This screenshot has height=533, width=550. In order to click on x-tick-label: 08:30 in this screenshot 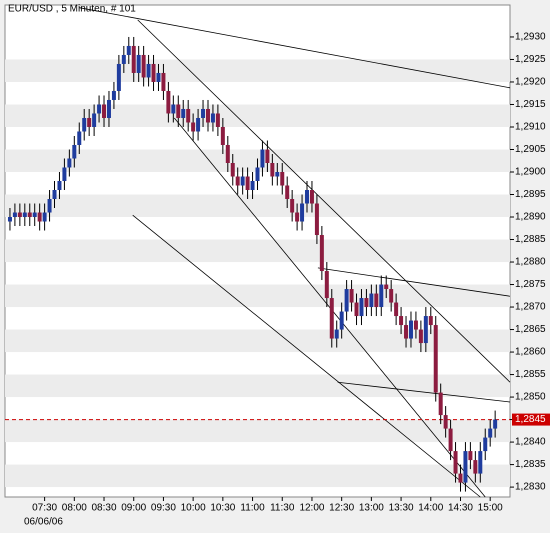, I will do `click(104, 508)`.